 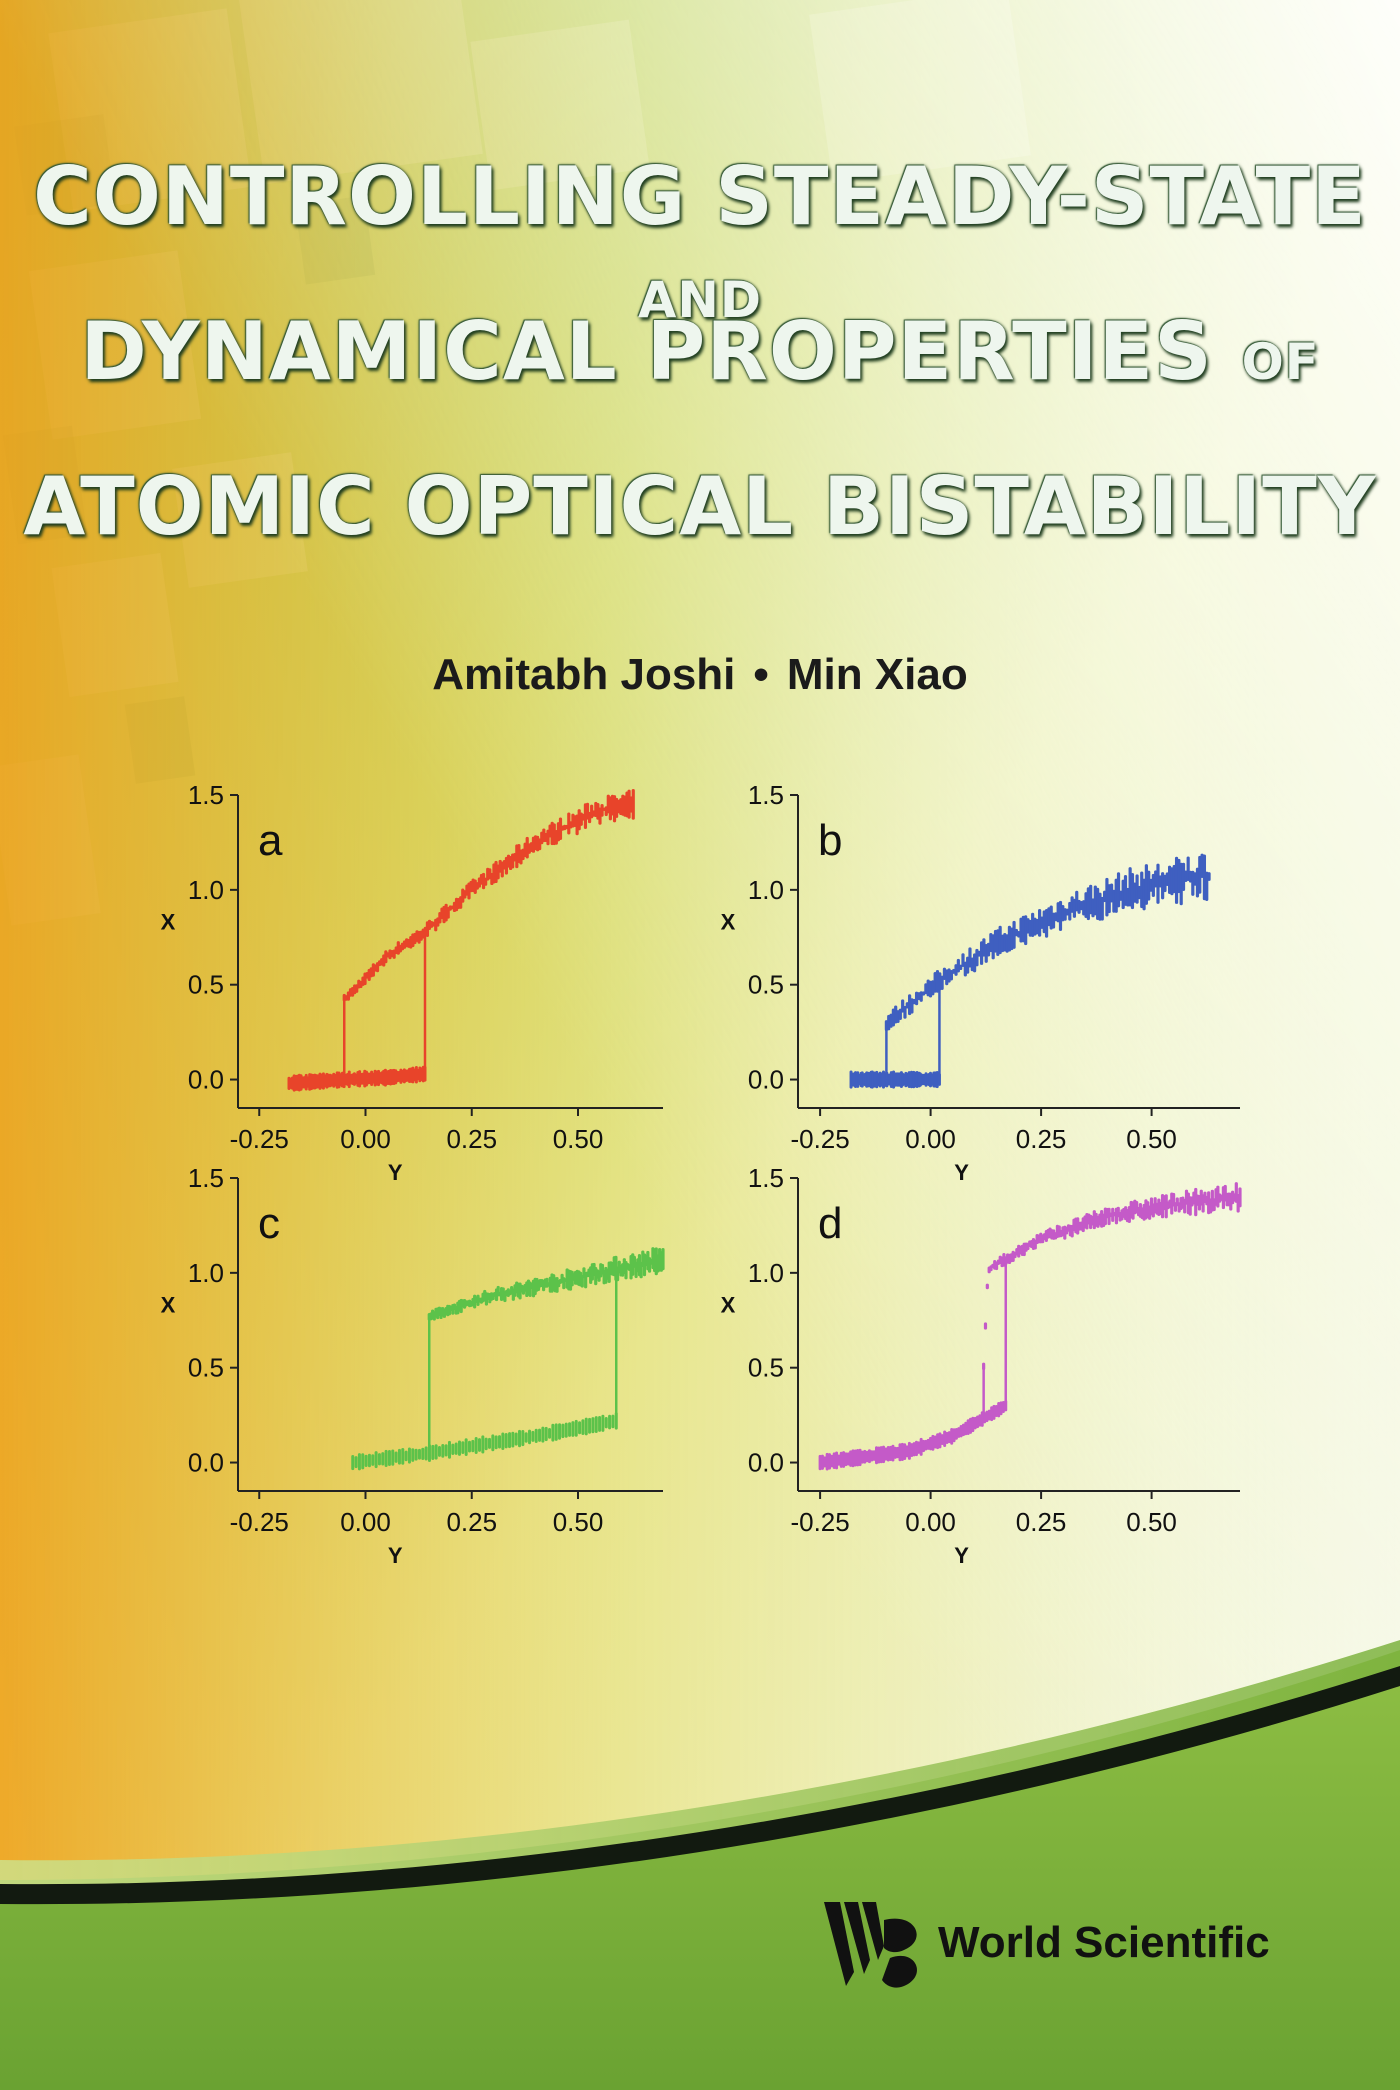 I want to click on ws-logo-icon, so click(x=870, y=1945).